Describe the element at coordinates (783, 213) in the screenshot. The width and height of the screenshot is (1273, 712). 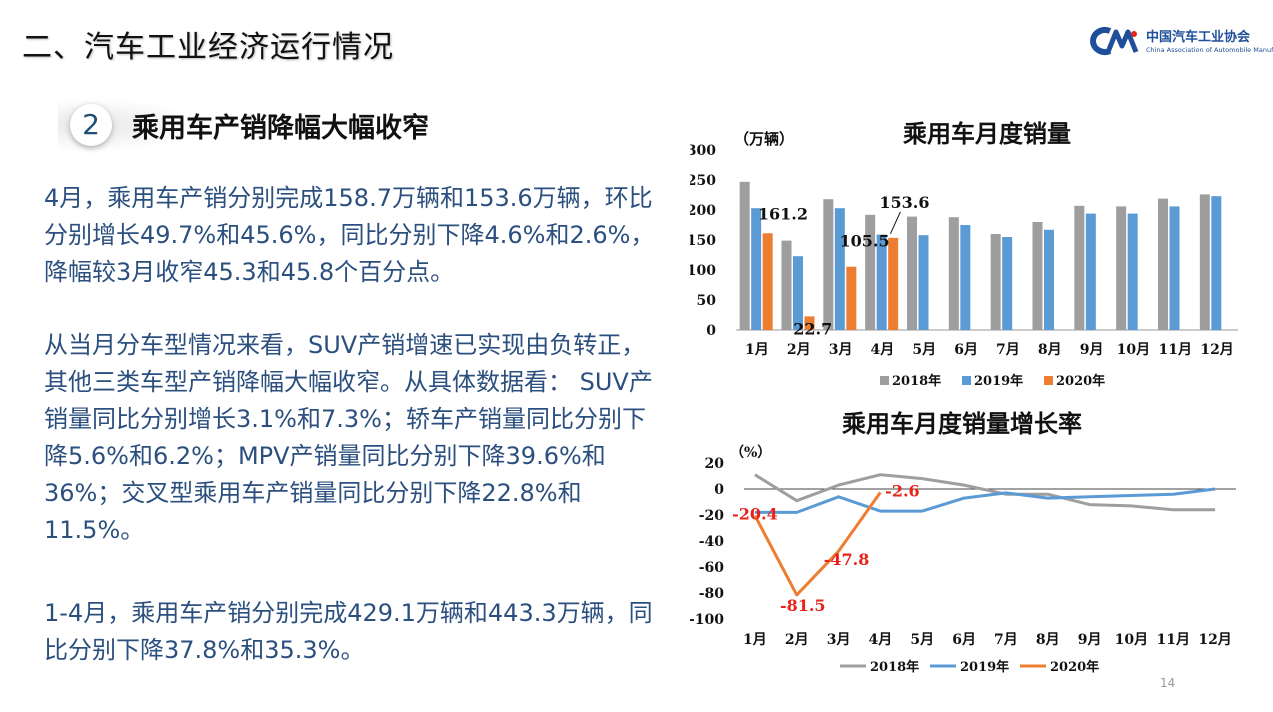
I see `data-label: 161.2` at that location.